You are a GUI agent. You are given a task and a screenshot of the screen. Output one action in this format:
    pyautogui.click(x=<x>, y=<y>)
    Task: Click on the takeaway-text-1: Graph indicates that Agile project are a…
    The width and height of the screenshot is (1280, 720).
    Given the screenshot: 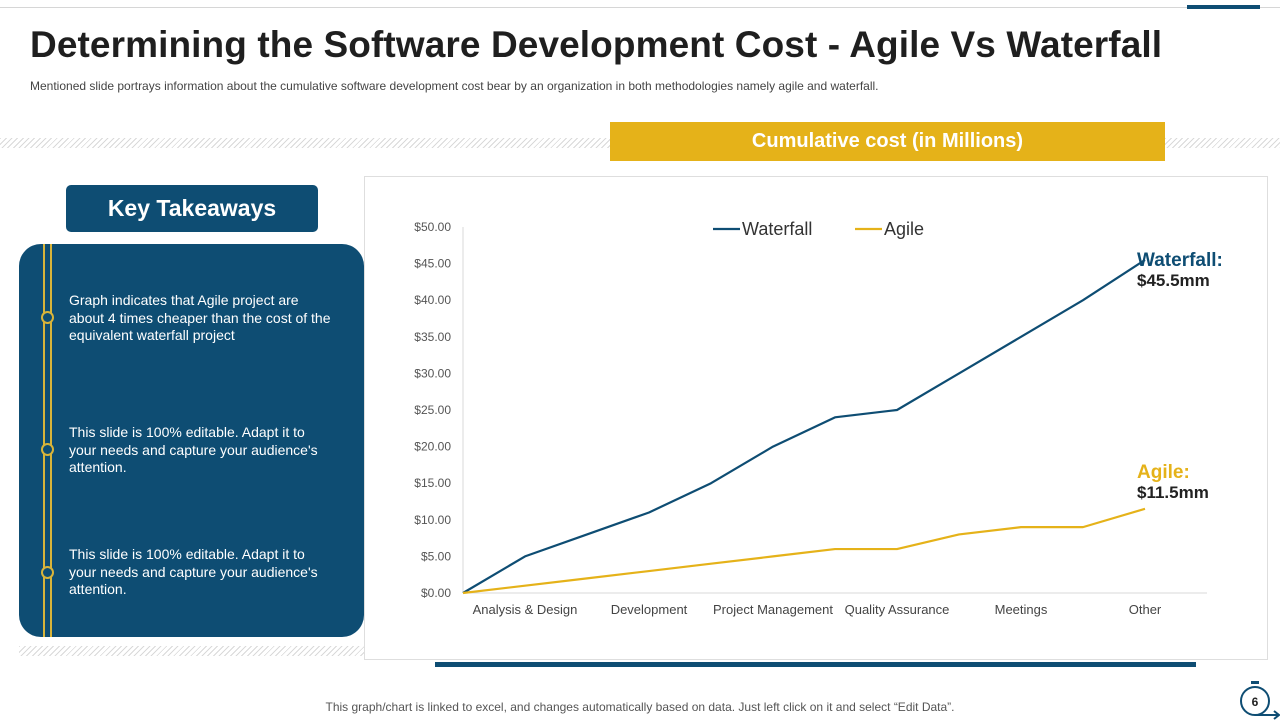 What is the action you would take?
    pyautogui.click(x=200, y=317)
    